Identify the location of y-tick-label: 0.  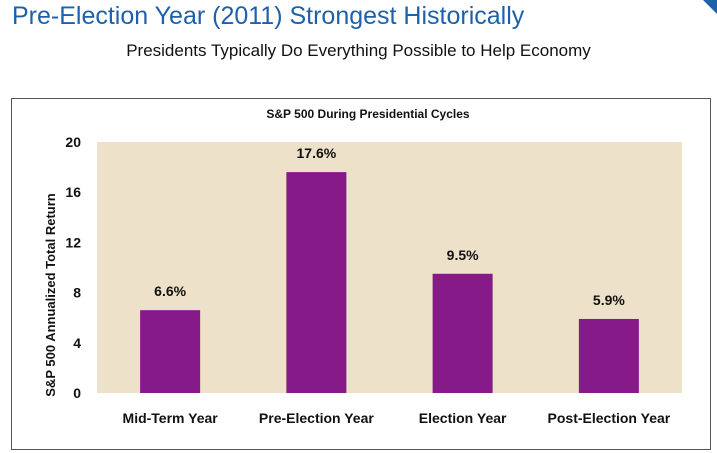
(77, 393).